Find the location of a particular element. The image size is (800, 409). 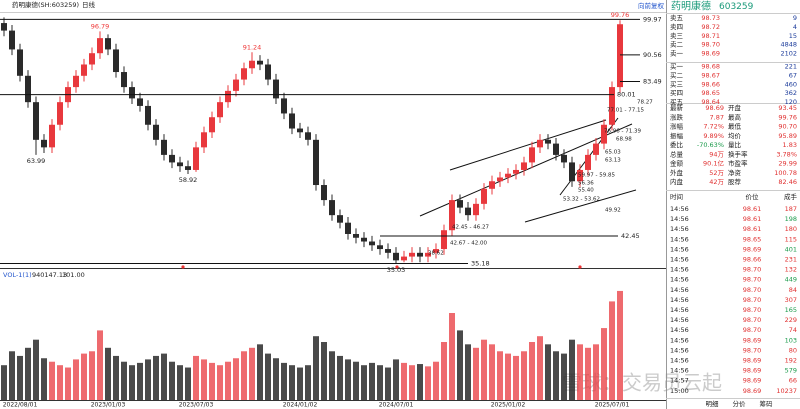

trade-price: 98.61 is located at coordinates (752, 229).